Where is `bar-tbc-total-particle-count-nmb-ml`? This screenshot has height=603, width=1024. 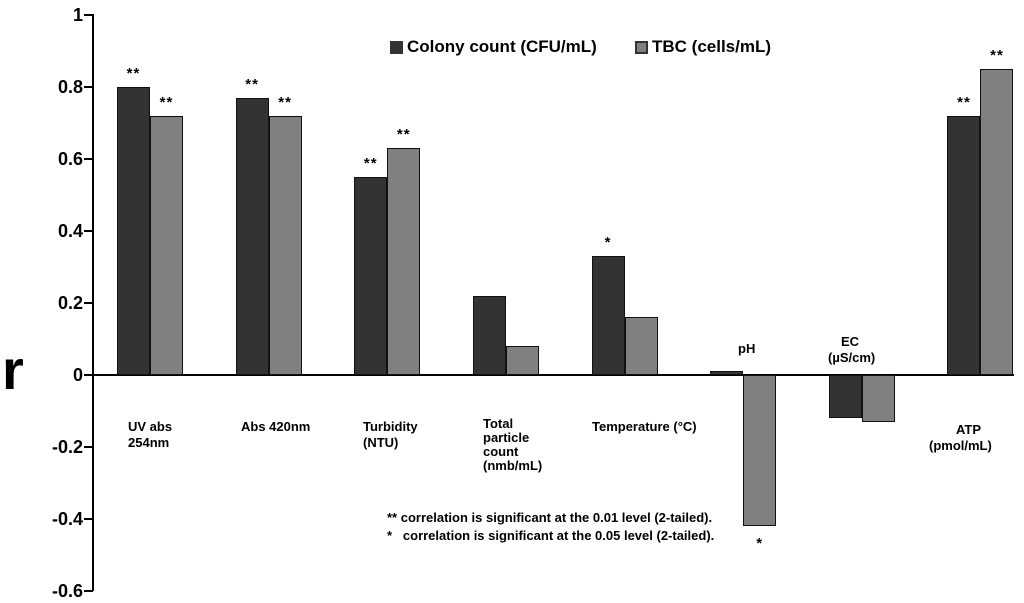 bar-tbc-total-particle-count-nmb-ml is located at coordinates (522, 360).